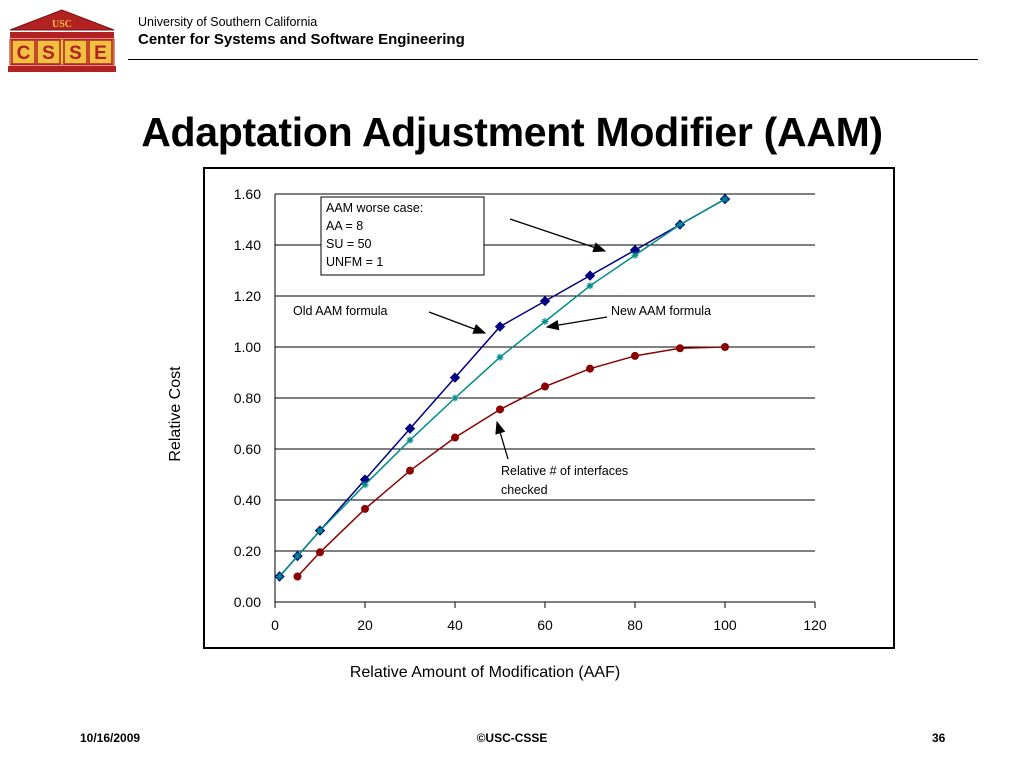 The height and width of the screenshot is (768, 1024). I want to click on y-axis-label: Relative Cost, so click(175, 414).